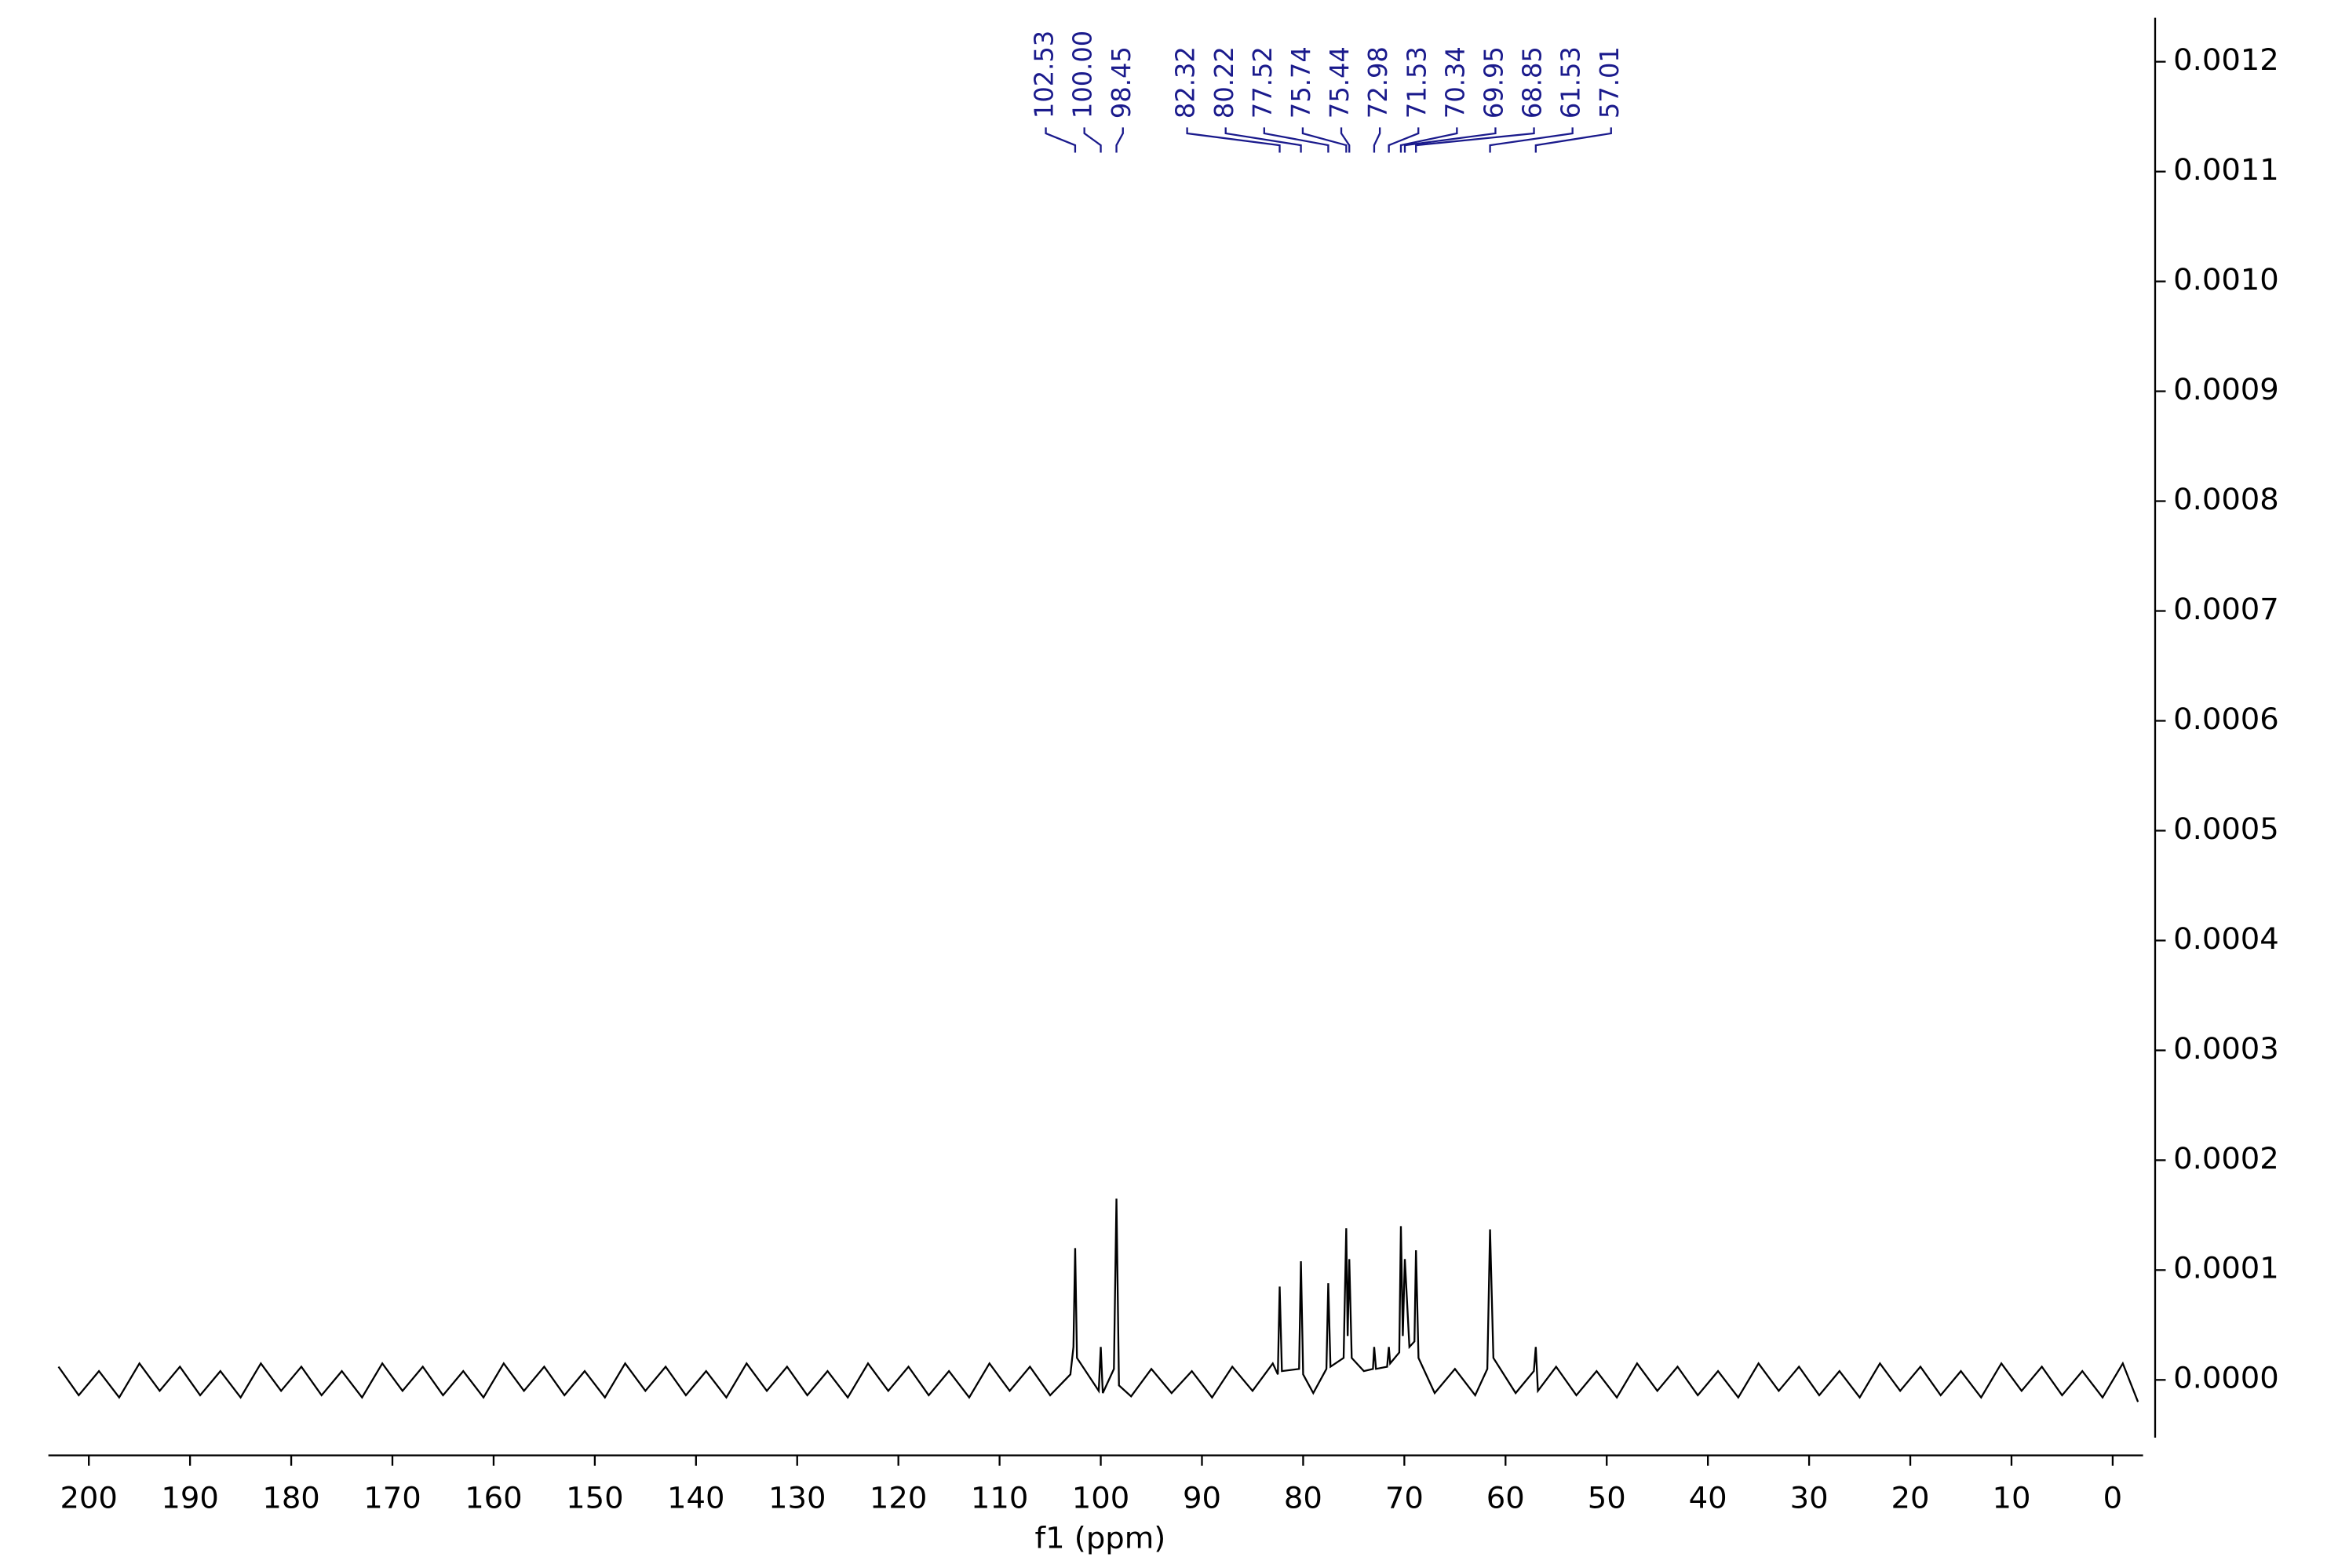  What do you see at coordinates (1202, 1498) in the screenshot?
I see `x-tick-label: 90` at bounding box center [1202, 1498].